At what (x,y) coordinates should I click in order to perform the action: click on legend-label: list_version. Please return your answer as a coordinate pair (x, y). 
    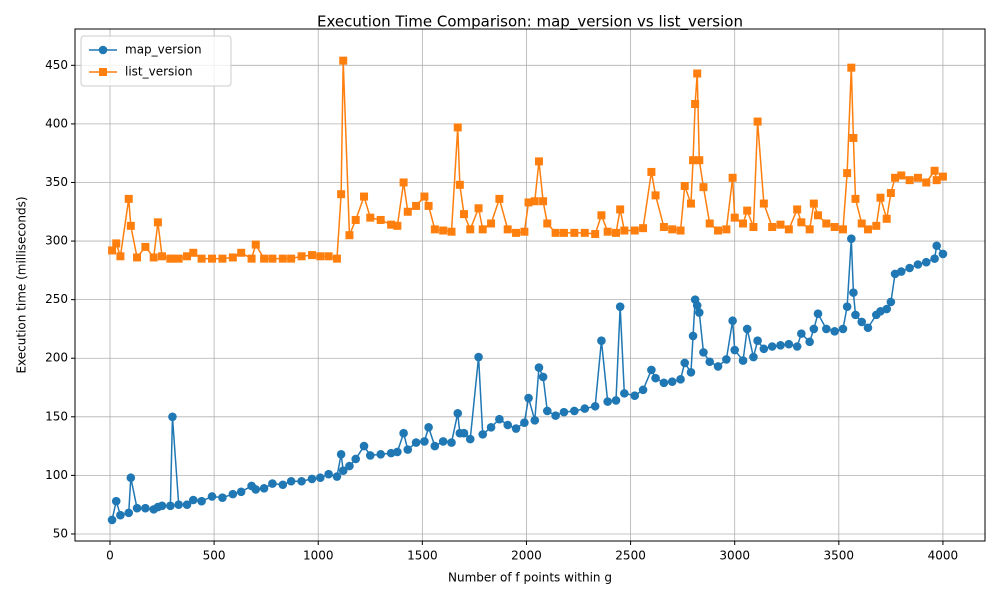
    Looking at the image, I should click on (159, 72).